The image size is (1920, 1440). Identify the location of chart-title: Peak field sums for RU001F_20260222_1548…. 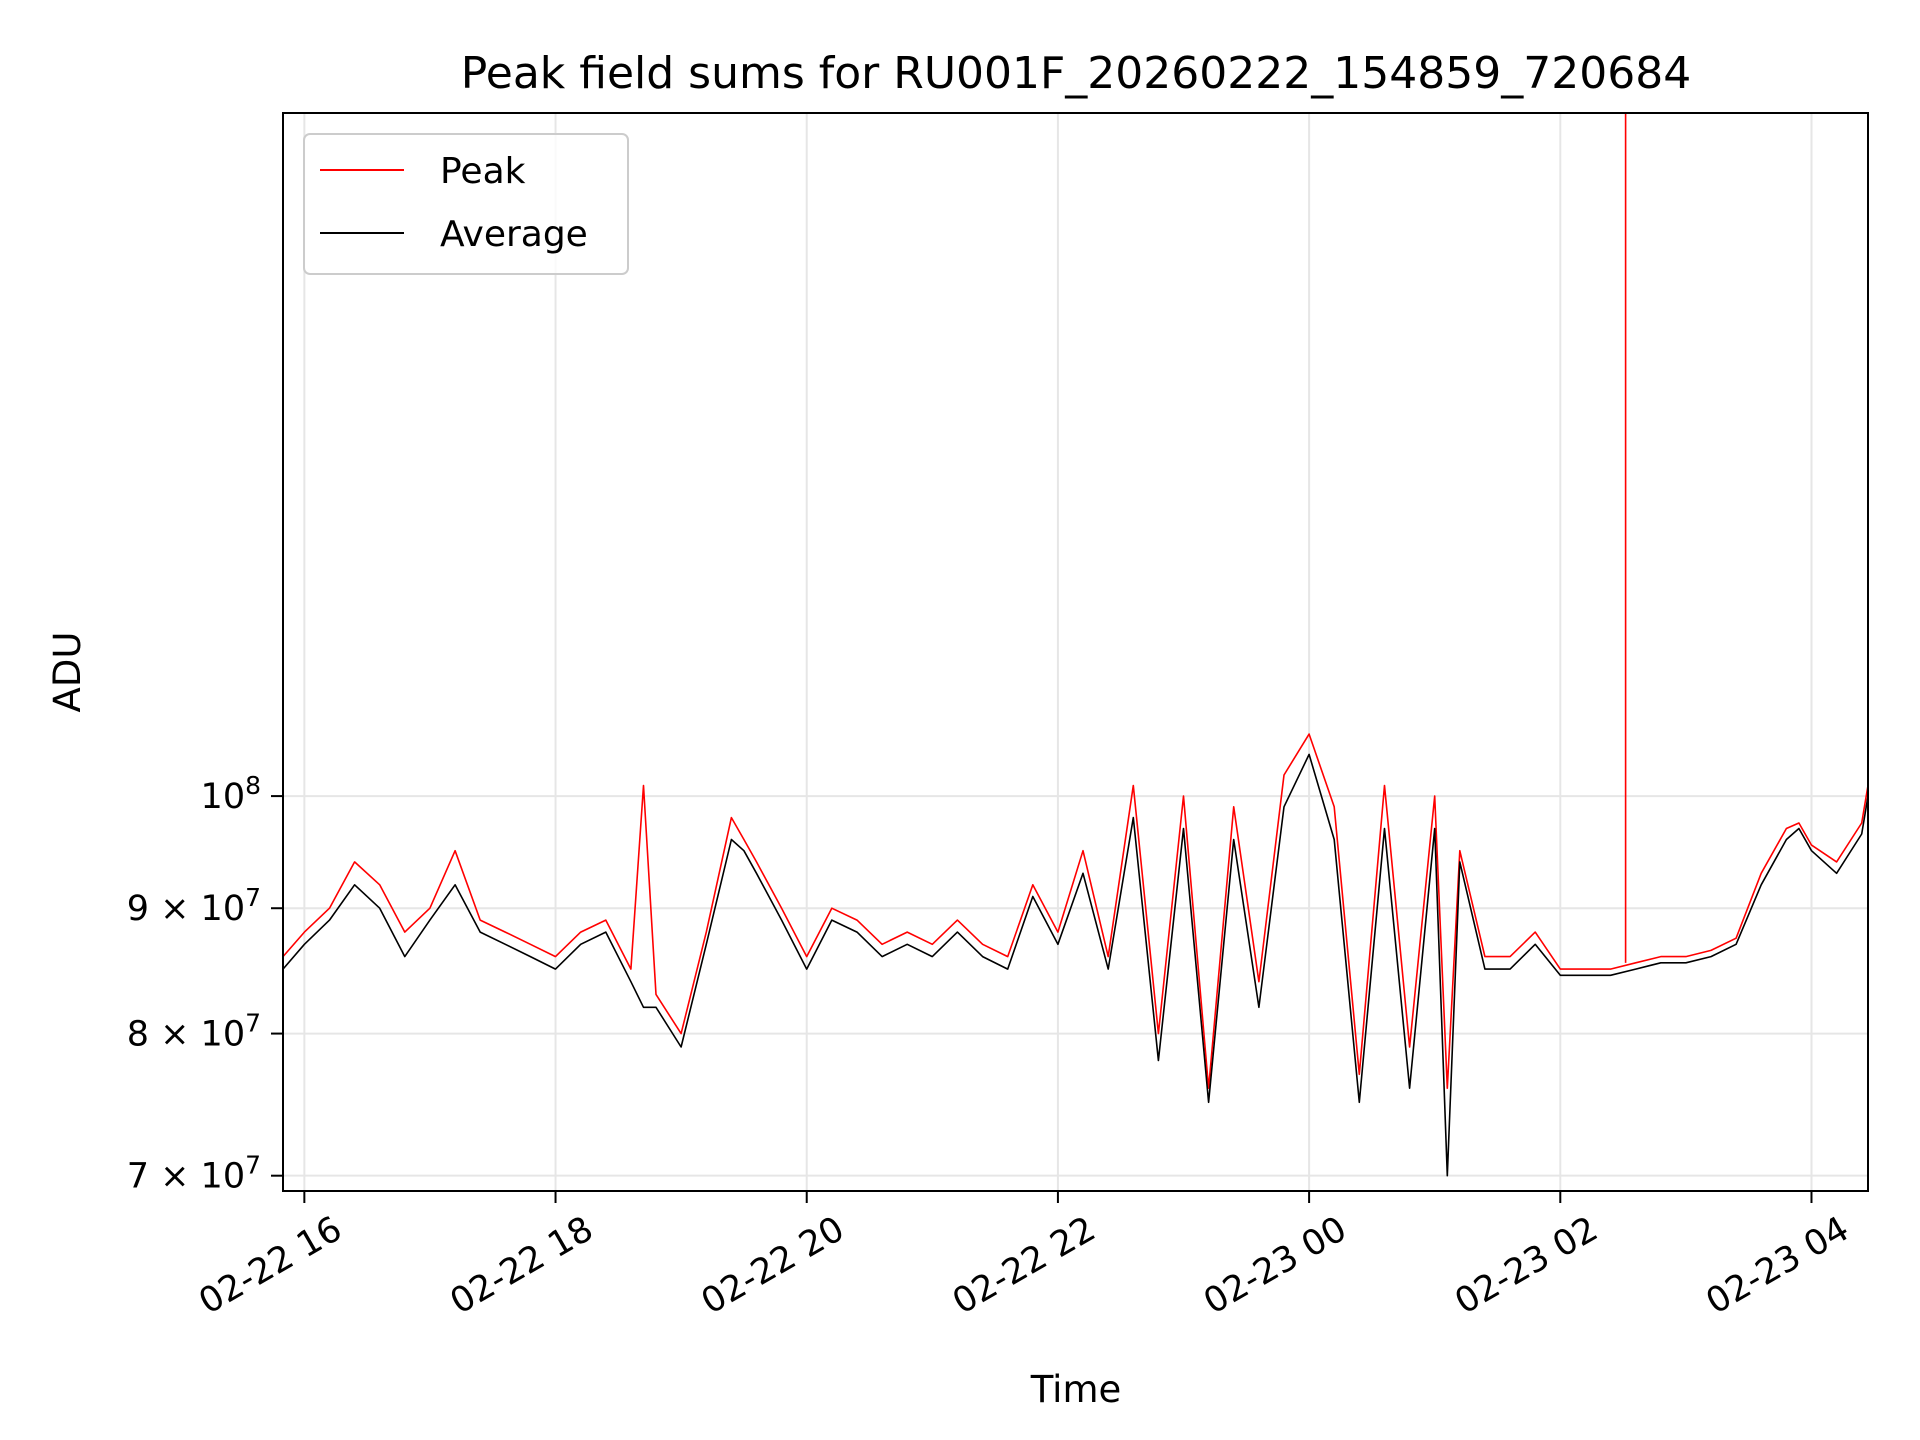
(1076, 73).